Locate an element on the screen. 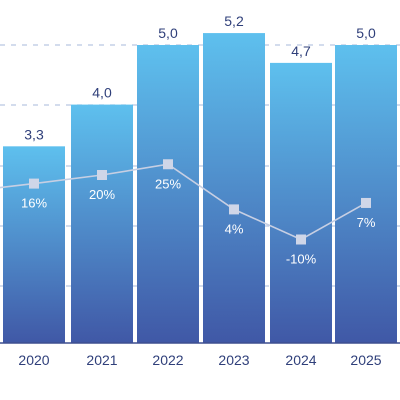  growth-percent-label: 25% is located at coordinates (168, 183).